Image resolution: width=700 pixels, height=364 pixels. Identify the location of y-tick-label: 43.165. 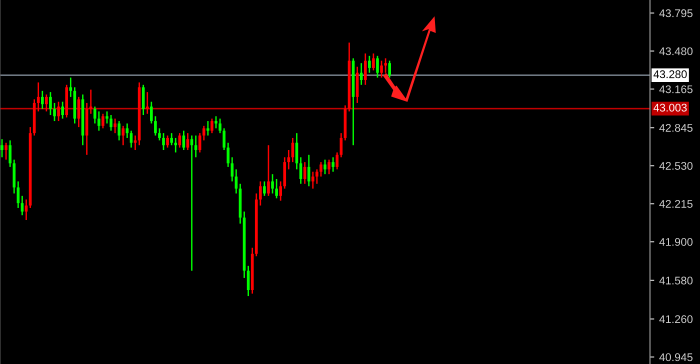
(676, 89).